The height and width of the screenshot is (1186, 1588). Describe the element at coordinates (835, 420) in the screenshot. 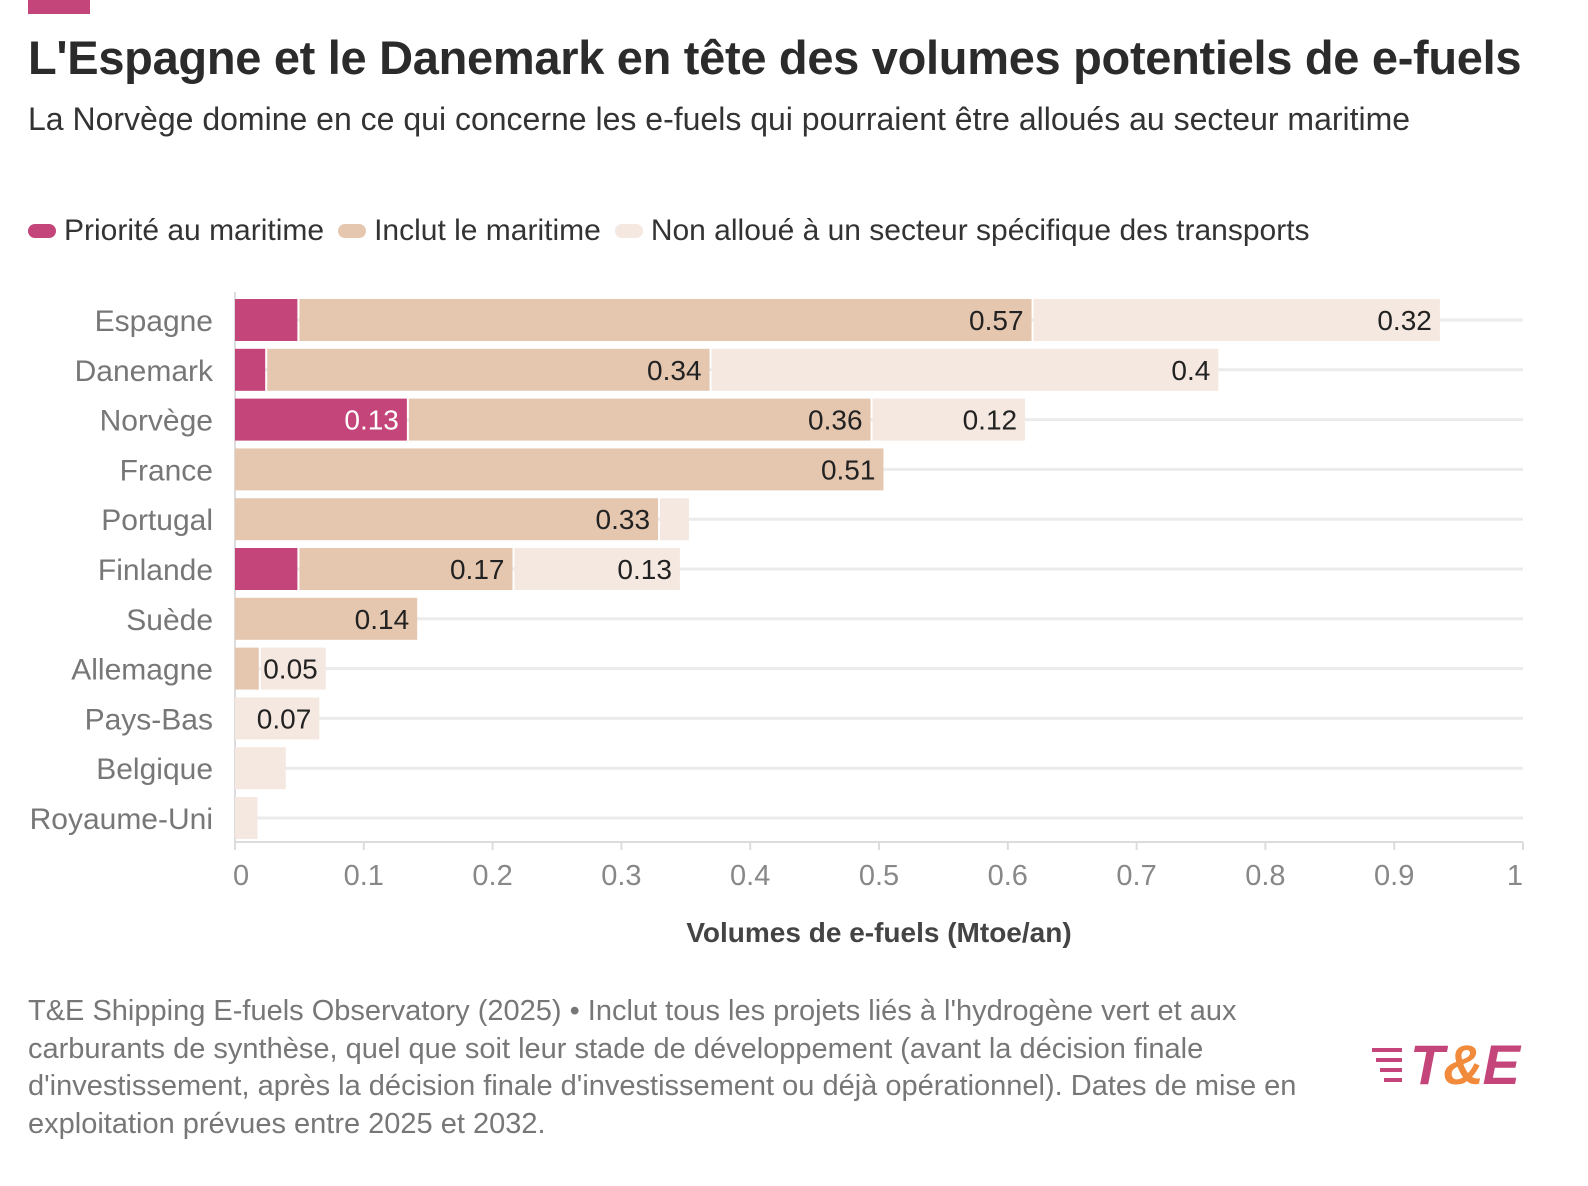

I see `data-label: 0.36` at that location.